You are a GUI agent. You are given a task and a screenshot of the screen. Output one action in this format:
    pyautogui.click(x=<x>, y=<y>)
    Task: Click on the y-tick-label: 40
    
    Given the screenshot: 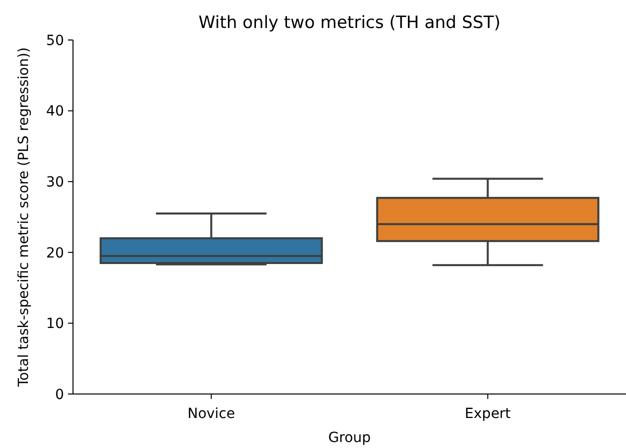 What is the action you would take?
    pyautogui.click(x=55, y=112)
    